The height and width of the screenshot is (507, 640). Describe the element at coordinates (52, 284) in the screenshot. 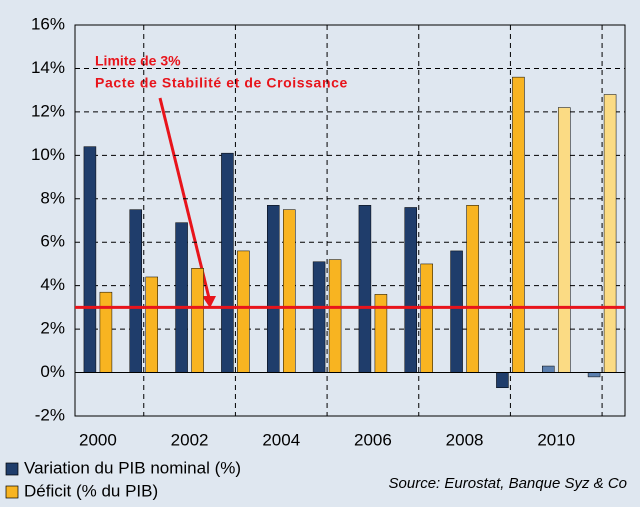

I see `y-tick-label: 4%` at that location.